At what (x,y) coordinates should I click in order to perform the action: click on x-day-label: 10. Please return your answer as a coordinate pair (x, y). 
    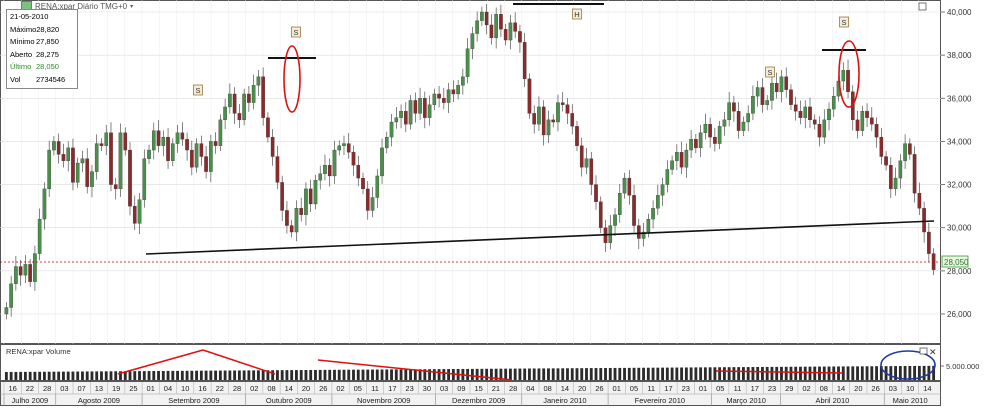
    Looking at the image, I should click on (910, 388).